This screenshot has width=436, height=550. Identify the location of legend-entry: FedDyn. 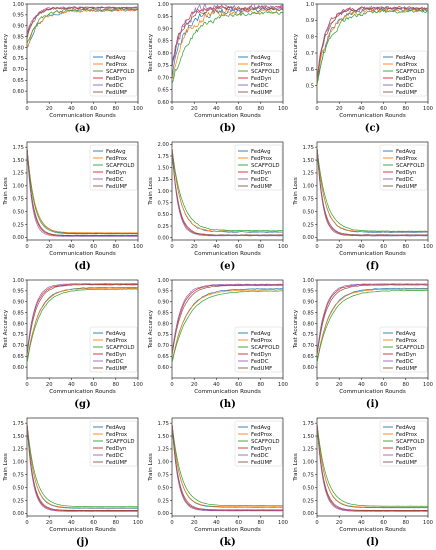
(406, 449).